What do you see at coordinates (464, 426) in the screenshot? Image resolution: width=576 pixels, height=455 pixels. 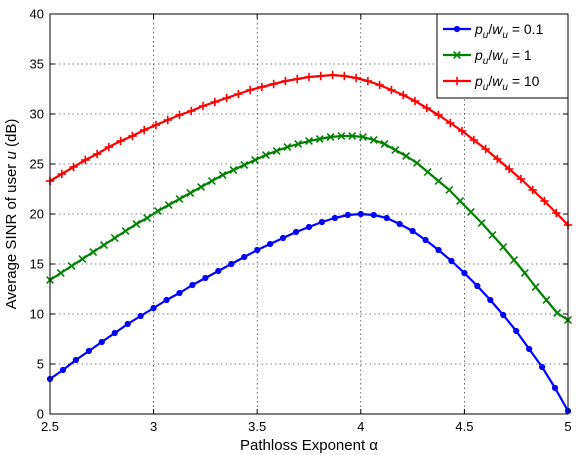 I see `x-tick-label: 4.5` at bounding box center [464, 426].